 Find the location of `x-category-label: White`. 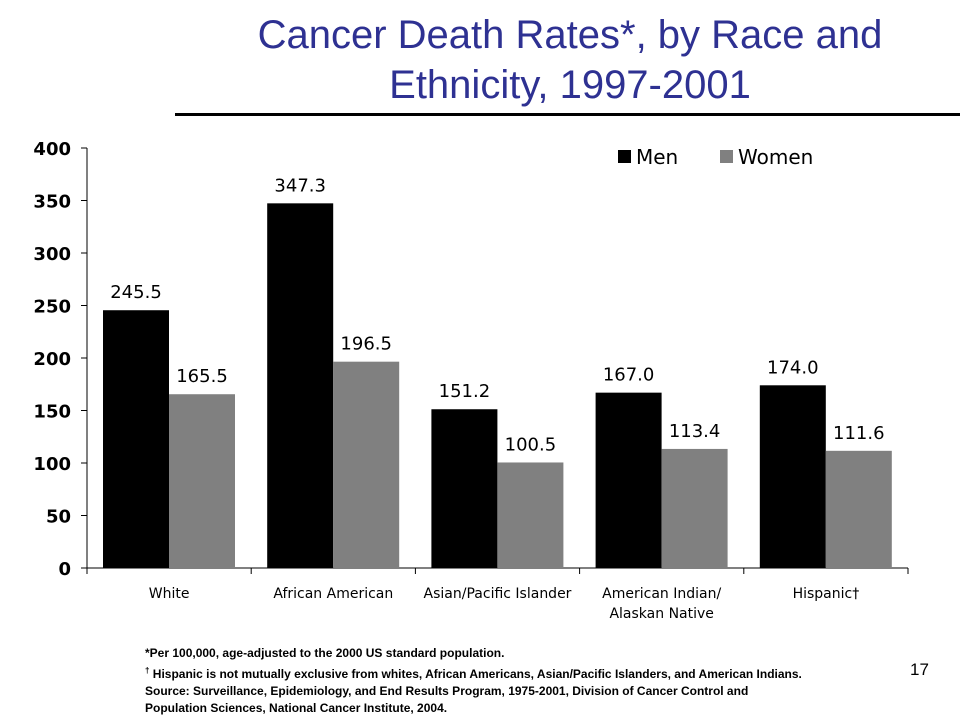

x-category-label: White is located at coordinates (169, 594).